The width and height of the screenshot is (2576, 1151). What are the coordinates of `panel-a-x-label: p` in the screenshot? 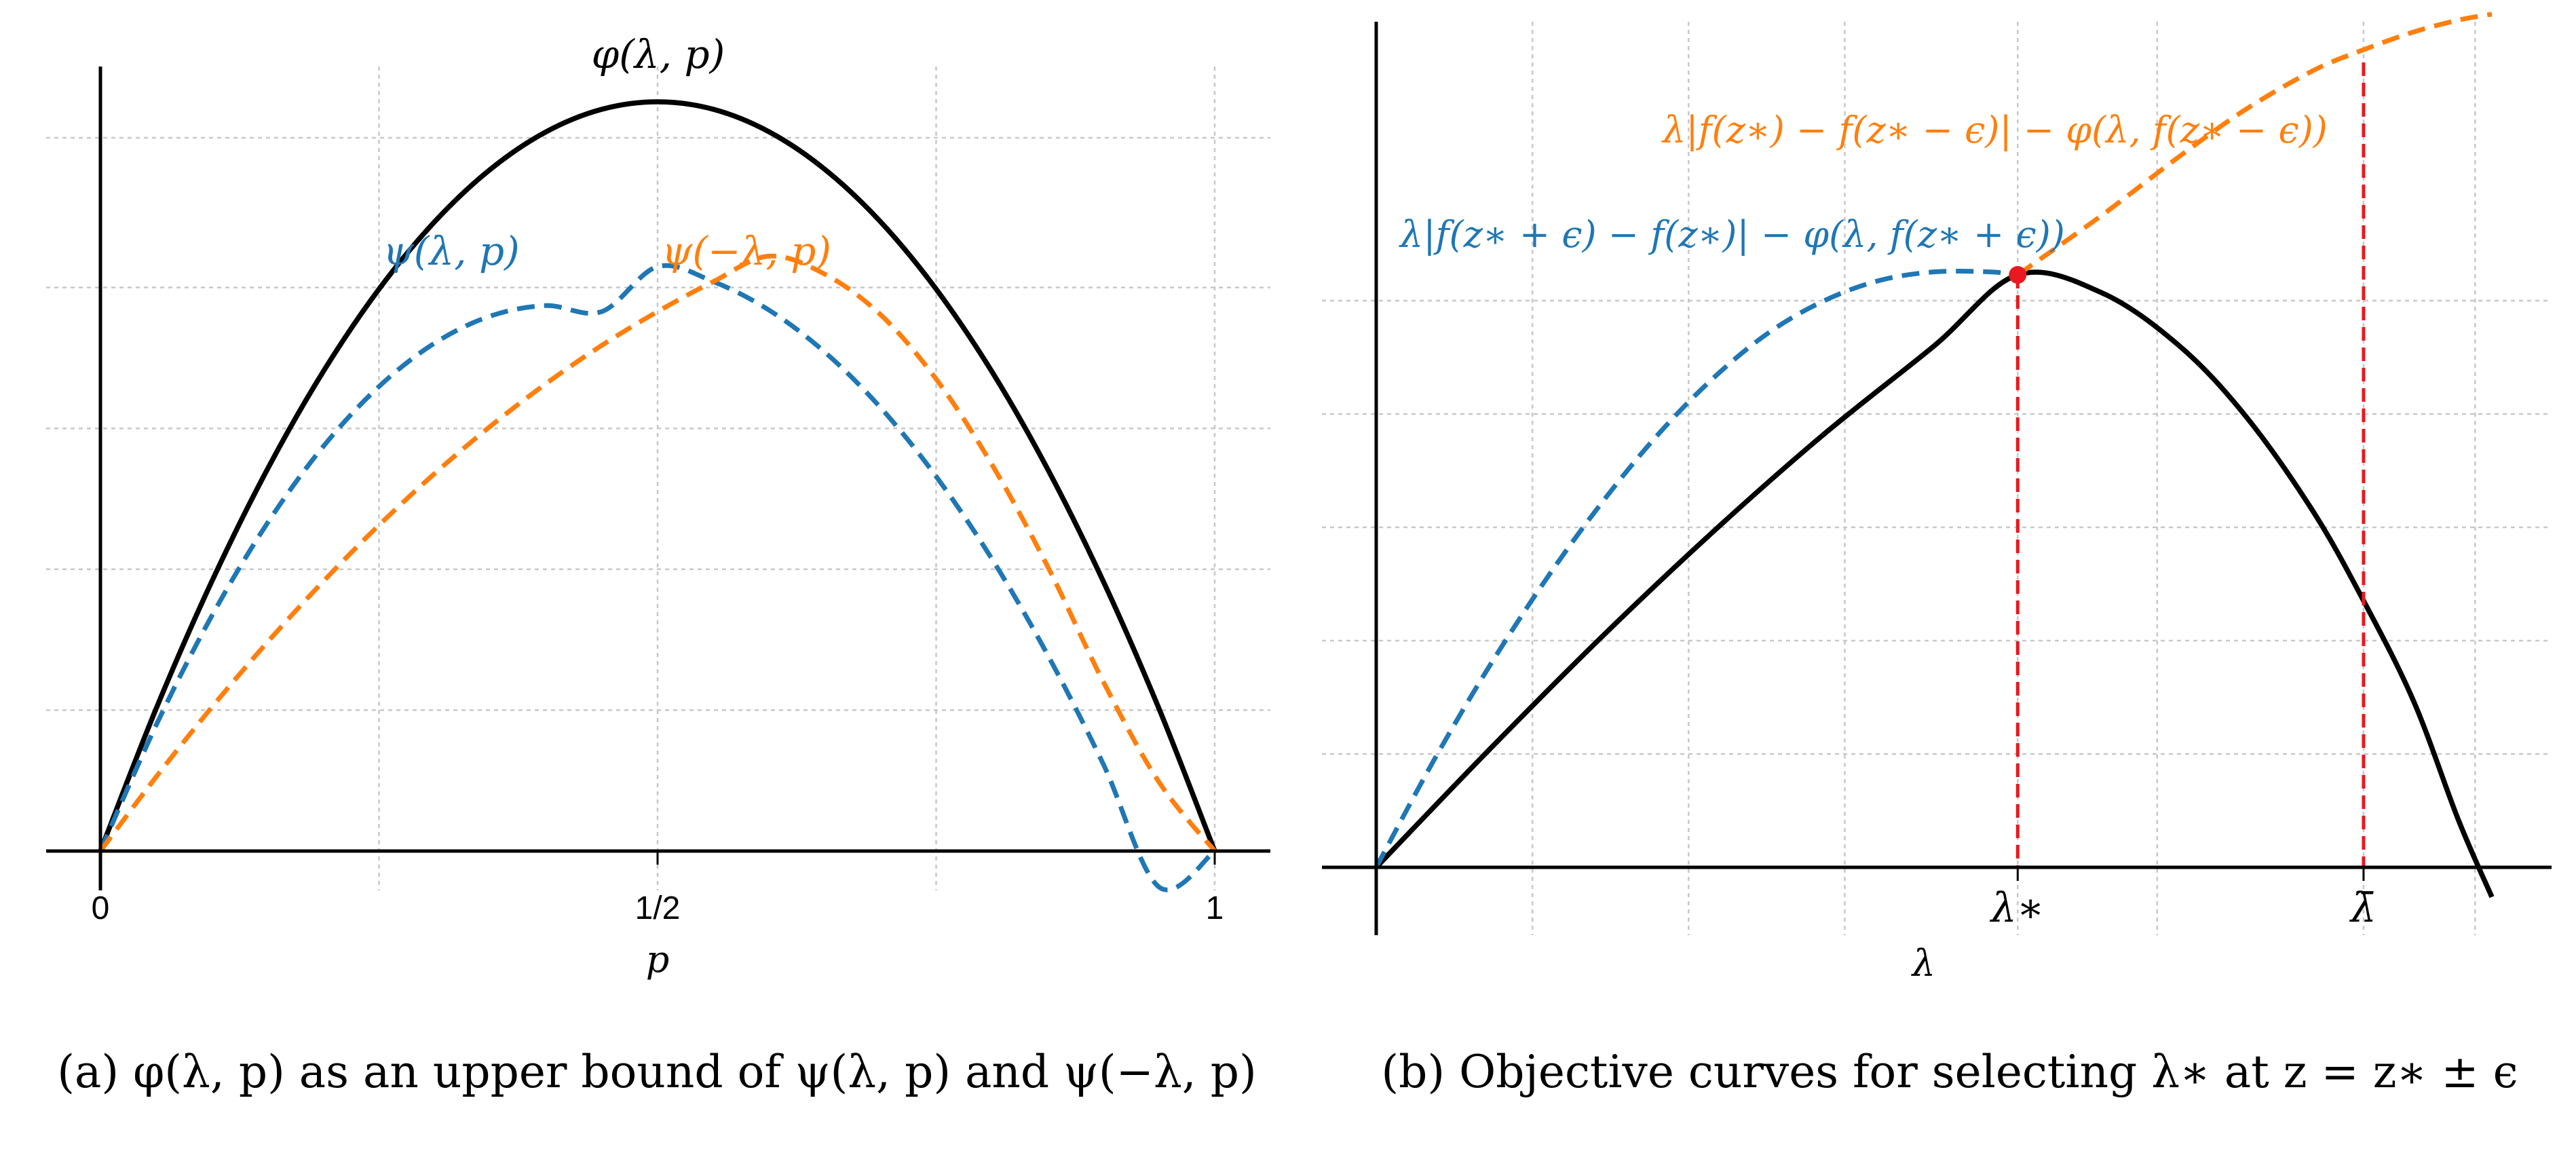 It's located at (658, 959).